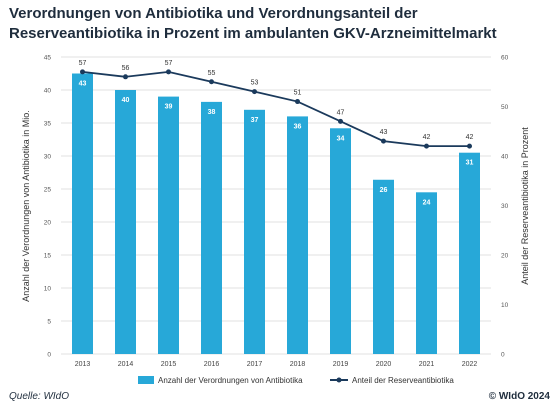 The width and height of the screenshot is (559, 412). I want to click on bar-value-label: 24, so click(427, 202).